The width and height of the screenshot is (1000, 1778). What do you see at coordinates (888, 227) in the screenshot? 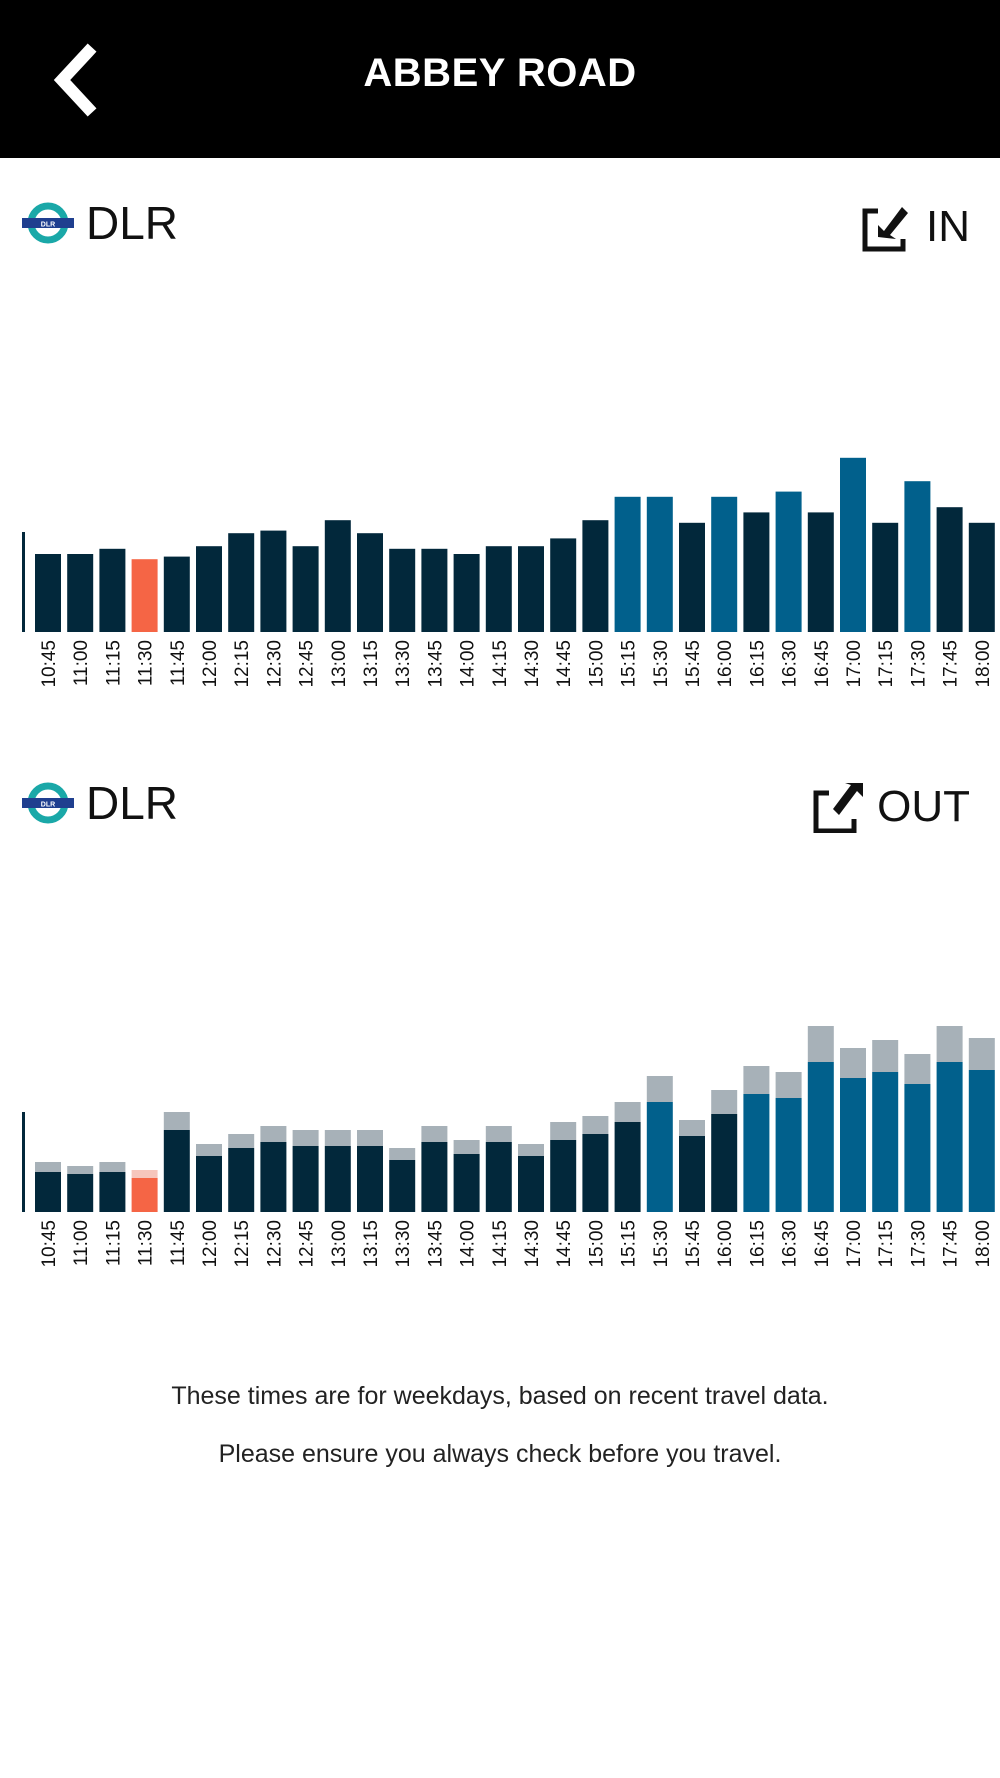
I see `tap-in-icon` at bounding box center [888, 227].